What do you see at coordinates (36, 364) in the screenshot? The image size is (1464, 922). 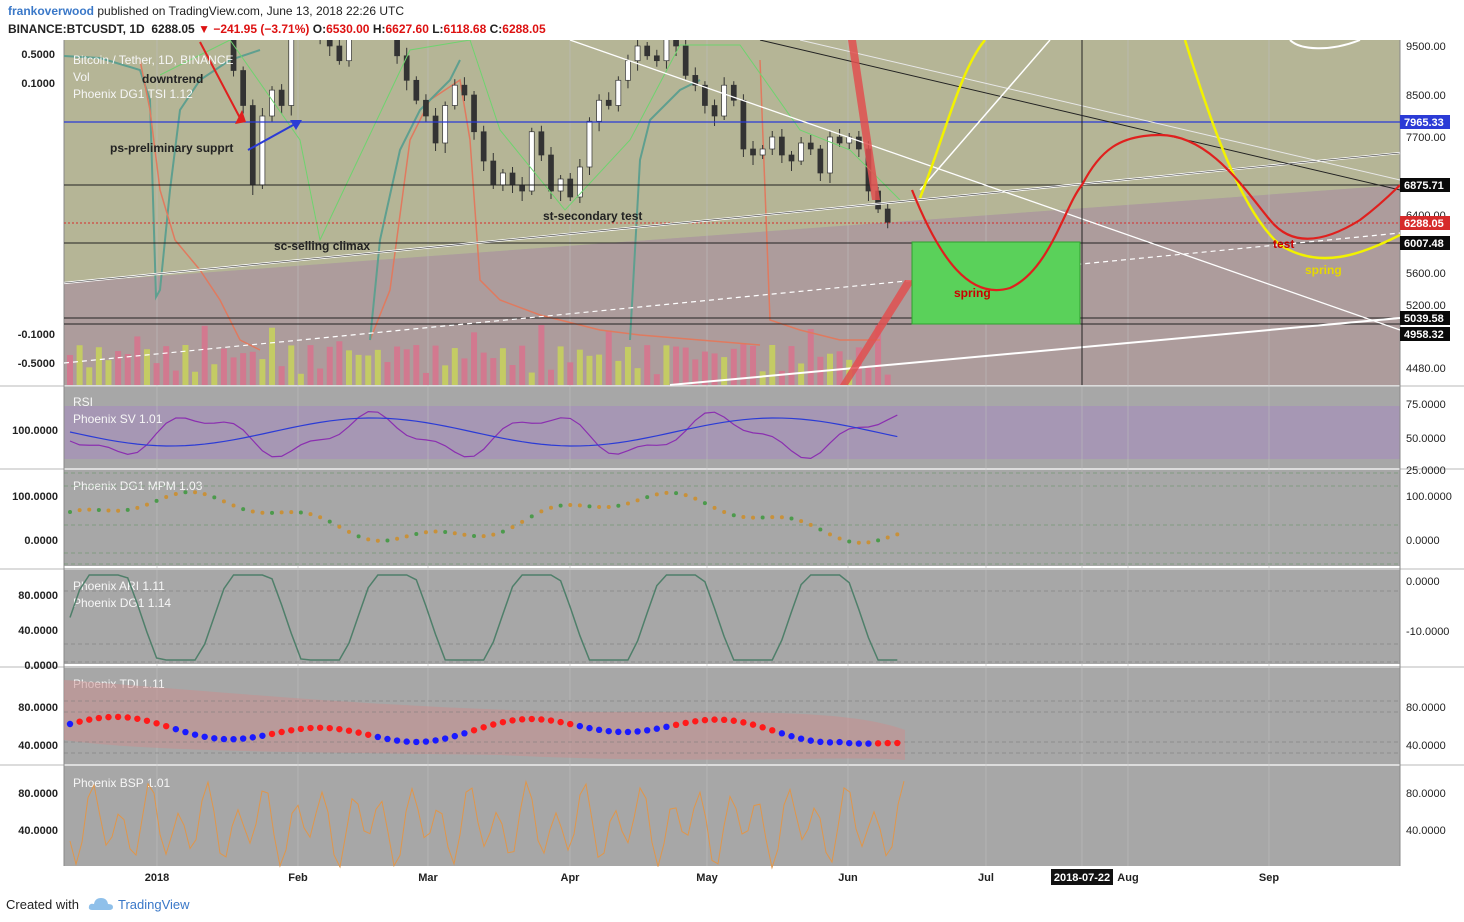 I see `left-axis-tick: -0.5000` at bounding box center [36, 364].